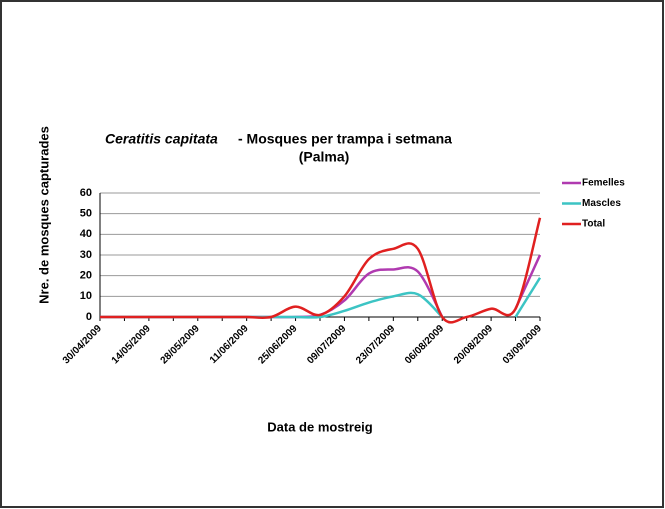  What do you see at coordinates (593, 224) in the screenshot?
I see `legend-label: Total` at bounding box center [593, 224].